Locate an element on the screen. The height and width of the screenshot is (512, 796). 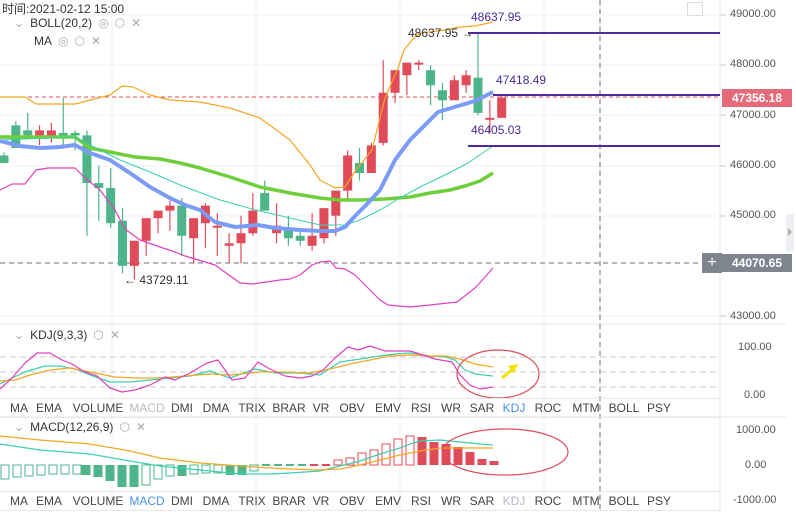
upper-level-label: 48637.95 is located at coordinates (496, 17).